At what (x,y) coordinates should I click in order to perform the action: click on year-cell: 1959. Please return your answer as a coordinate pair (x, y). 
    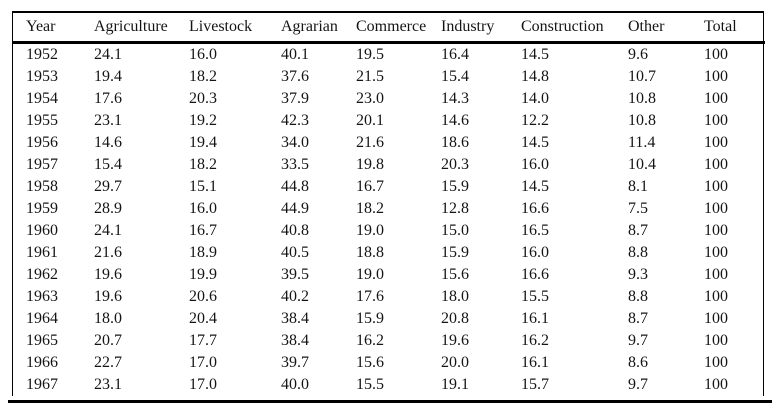
    Looking at the image, I should click on (42, 208).